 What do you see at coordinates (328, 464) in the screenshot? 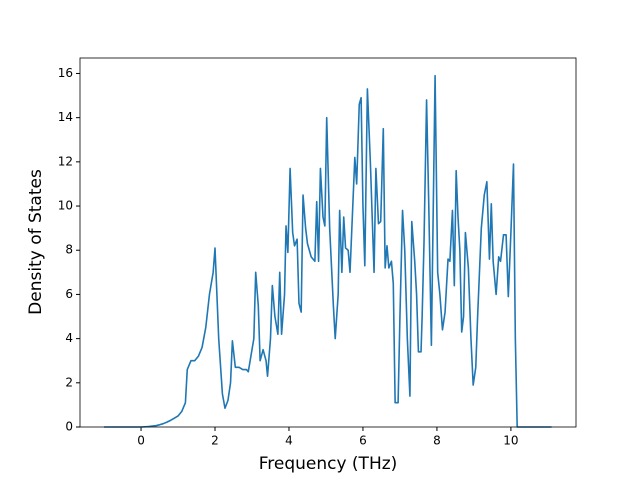
I see `x-axis-label: Frequency (THz)` at bounding box center [328, 464].